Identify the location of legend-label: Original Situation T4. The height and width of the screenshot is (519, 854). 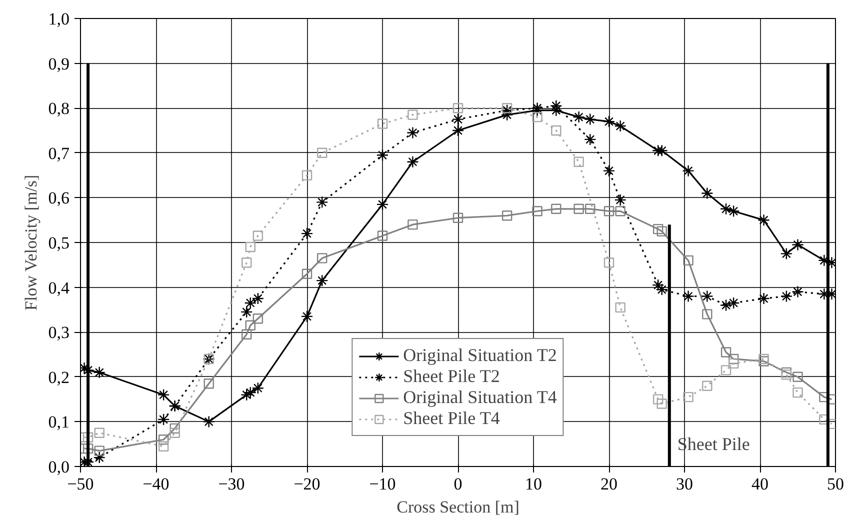
(480, 397).